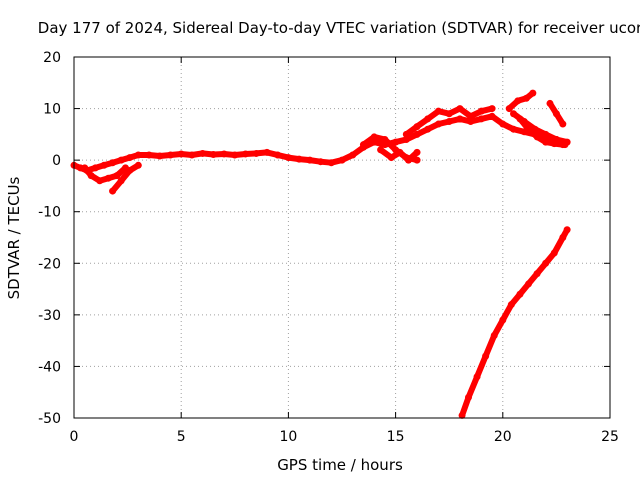 The width and height of the screenshot is (640, 480). What do you see at coordinates (503, 437) in the screenshot?
I see `x-tick-label: 20` at bounding box center [503, 437].